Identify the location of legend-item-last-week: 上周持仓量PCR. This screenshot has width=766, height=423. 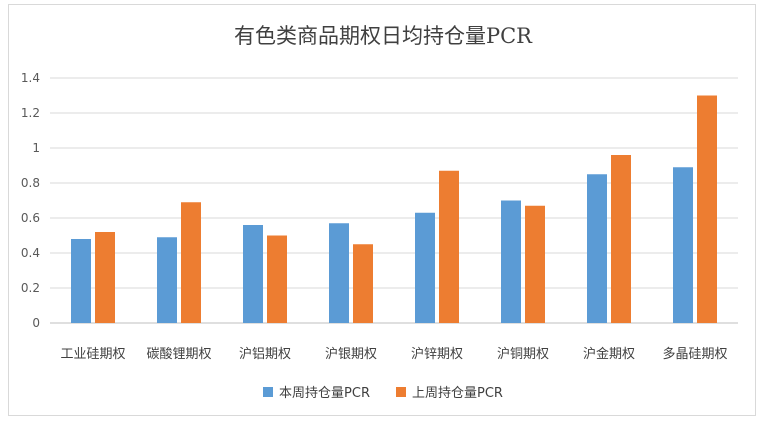
(449, 391).